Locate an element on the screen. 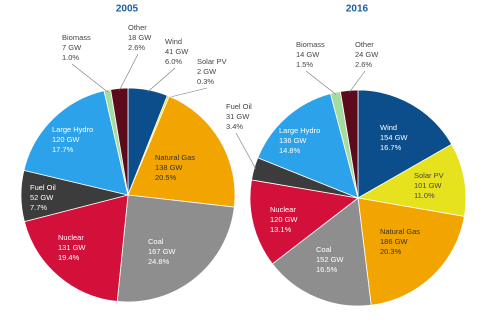  slice-capacity: 101 GW is located at coordinates (428, 185).